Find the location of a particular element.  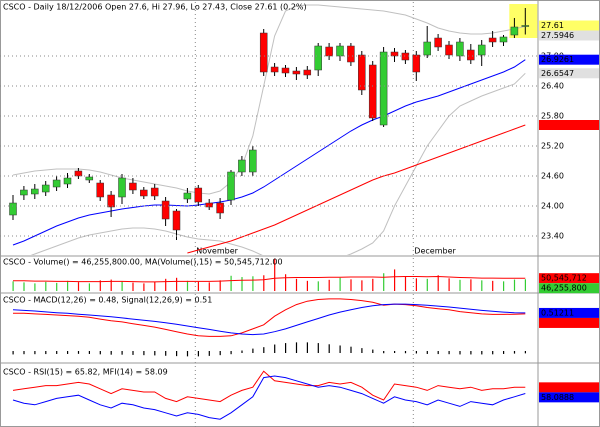

value-box-label: 50,545,712 is located at coordinates (564, 278).